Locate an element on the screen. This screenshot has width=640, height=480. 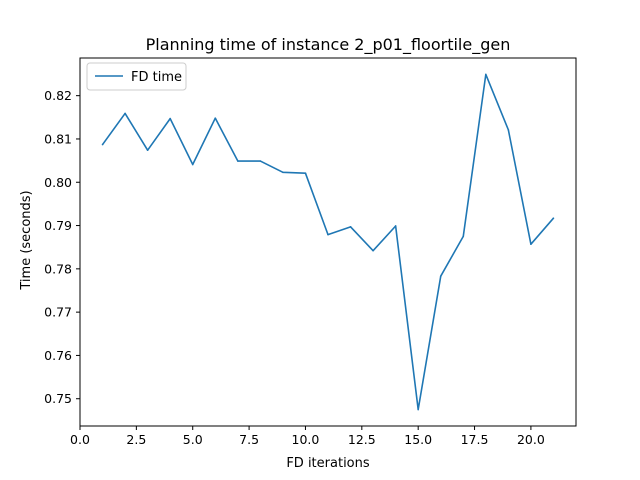
legend-box is located at coordinates (136, 76).